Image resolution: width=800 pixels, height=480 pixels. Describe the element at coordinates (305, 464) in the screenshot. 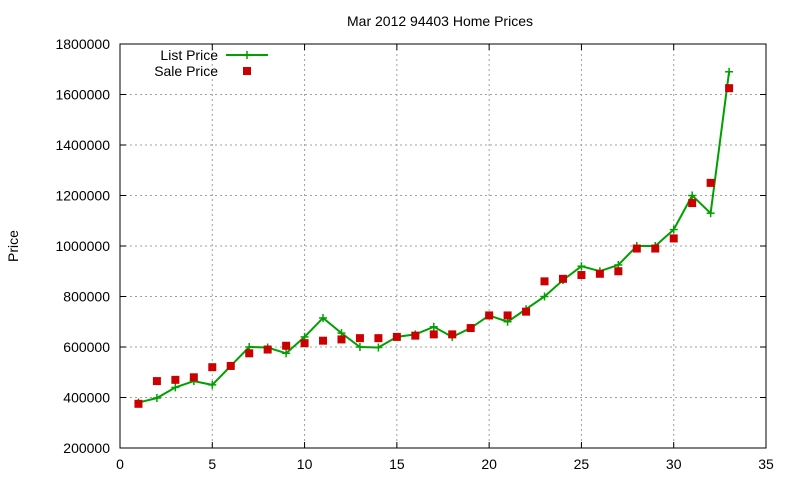

I see `x-tick-label: 10` at that location.